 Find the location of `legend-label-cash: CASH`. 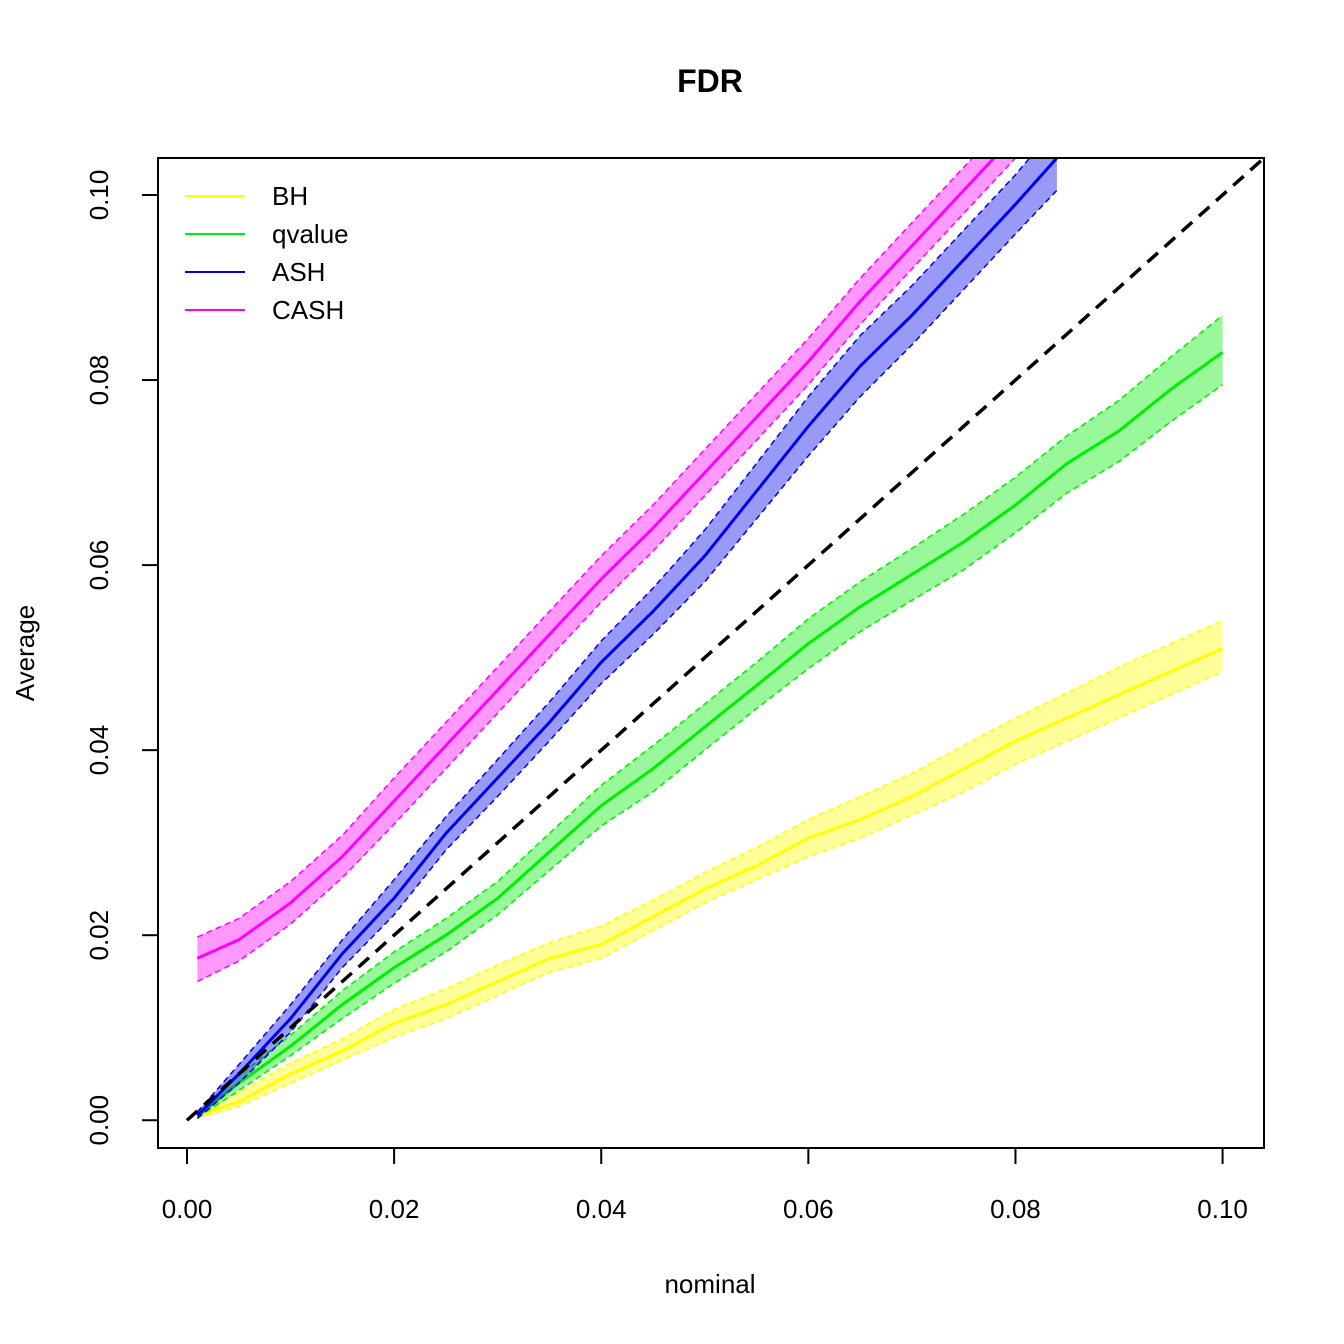

legend-label-cash: CASH is located at coordinates (308, 310).